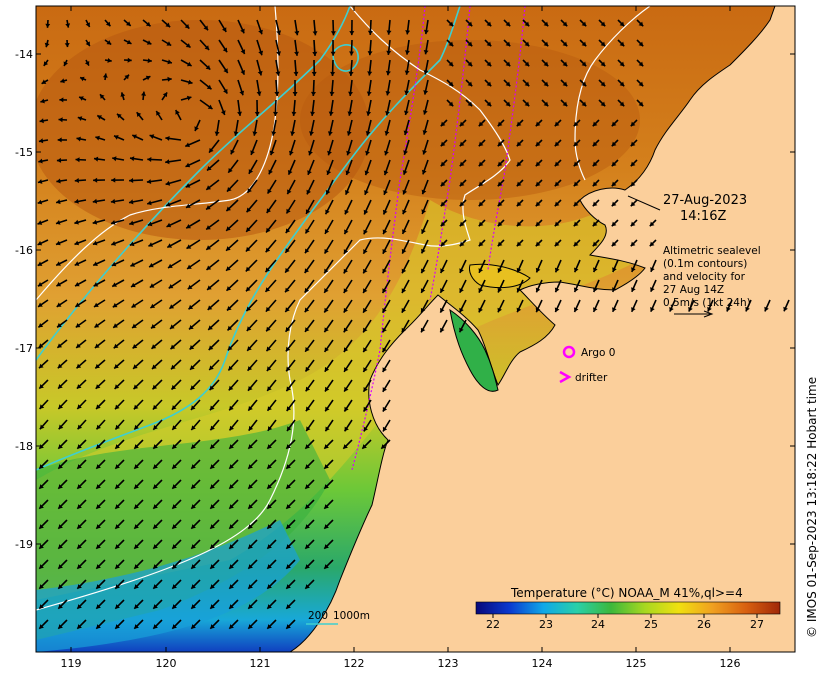  Describe the element at coordinates (704, 277) in the screenshot. I see `altimetry-line3: and velocity for` at that location.